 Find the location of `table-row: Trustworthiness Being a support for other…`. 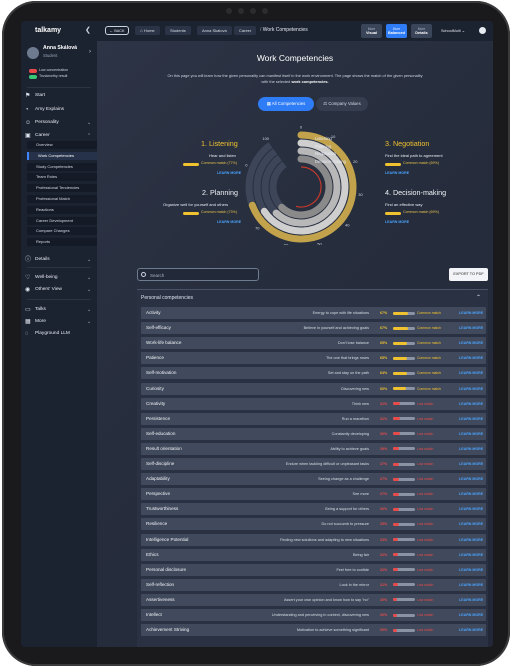

table-row: Trustworthiness Being a support for other… is located at coordinates (313, 509).